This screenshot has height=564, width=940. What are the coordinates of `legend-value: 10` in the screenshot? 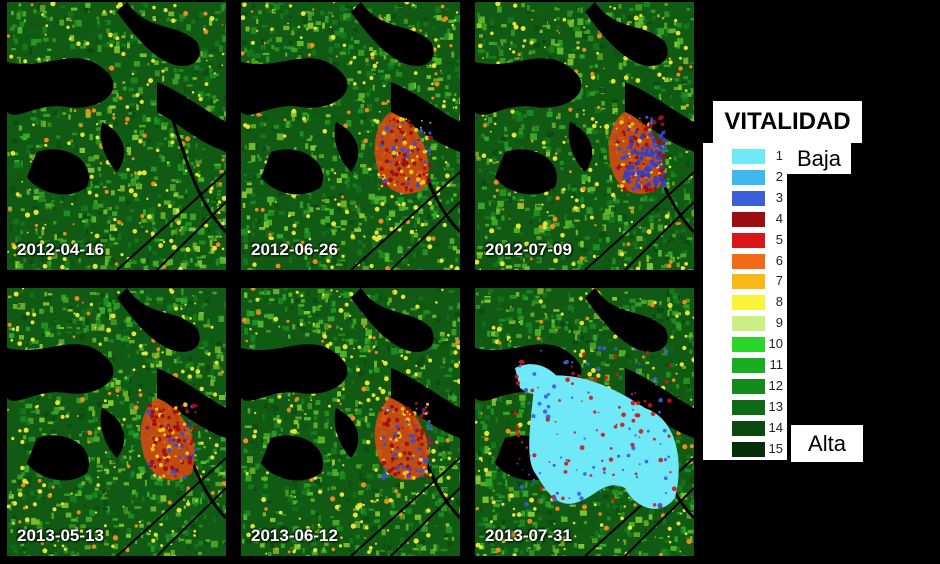 It's located at (775, 344).